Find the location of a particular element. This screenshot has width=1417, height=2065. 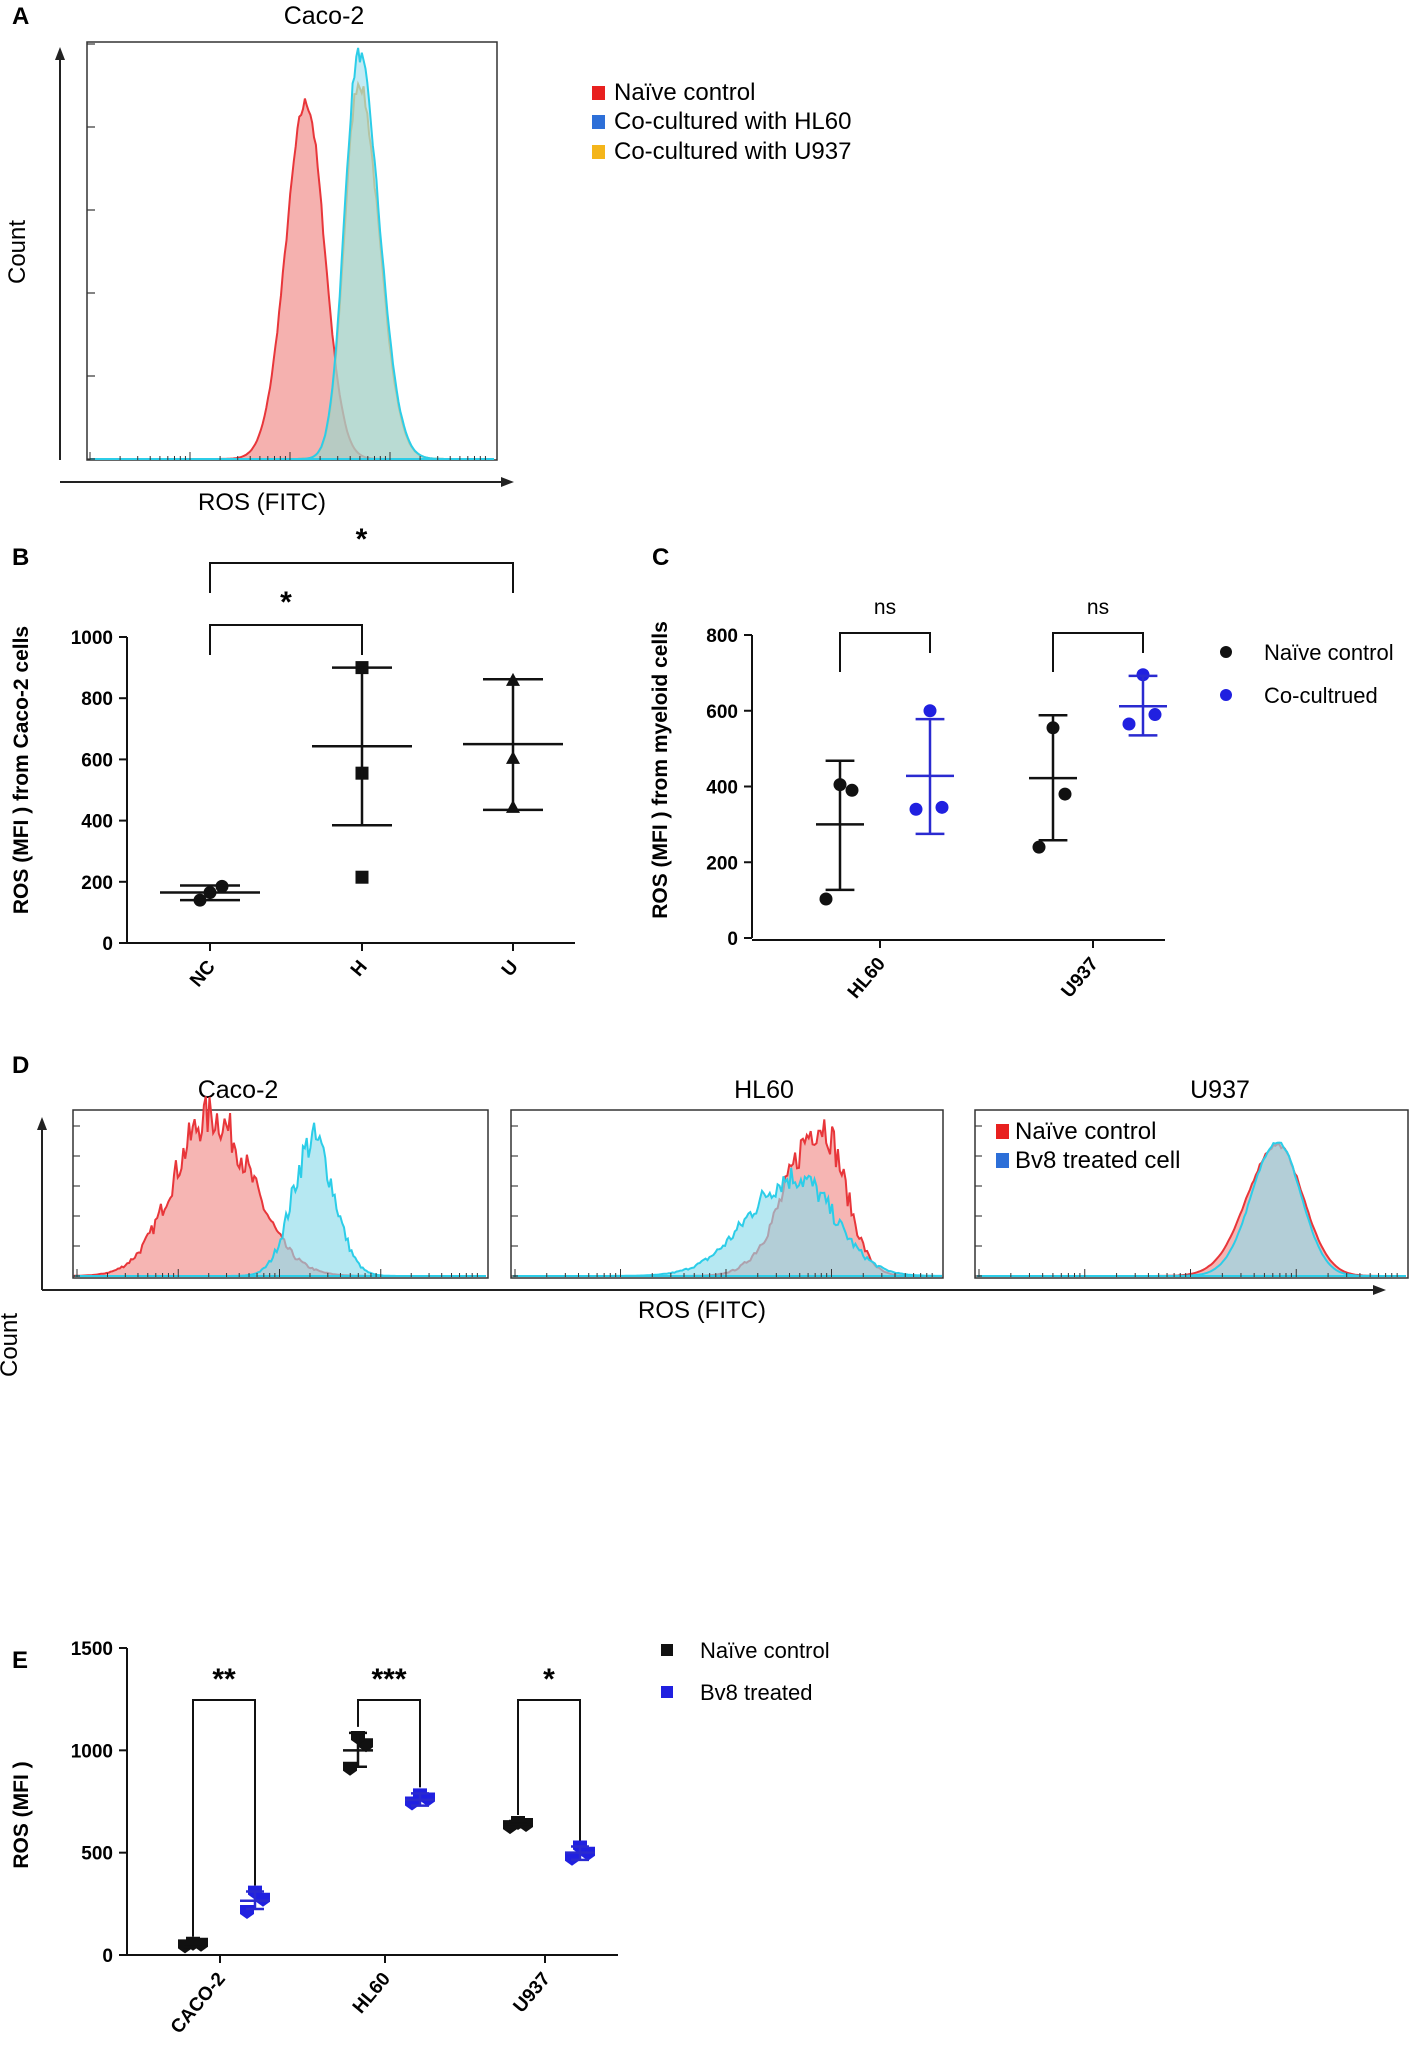

panel-b-xtick-label-2: U is located at coordinates (510, 969).